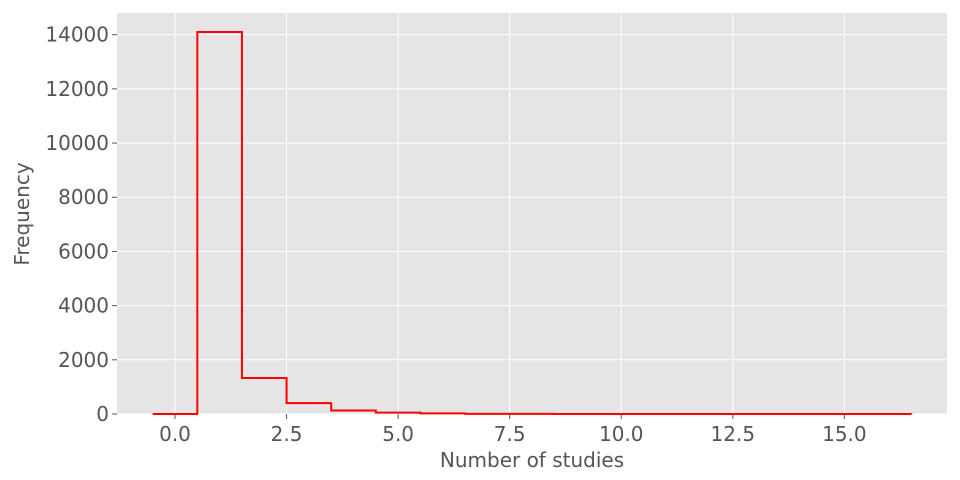 The width and height of the screenshot is (960, 480). Describe the element at coordinates (77, 35) in the screenshot. I see `y-tick-label: 14000` at that location.